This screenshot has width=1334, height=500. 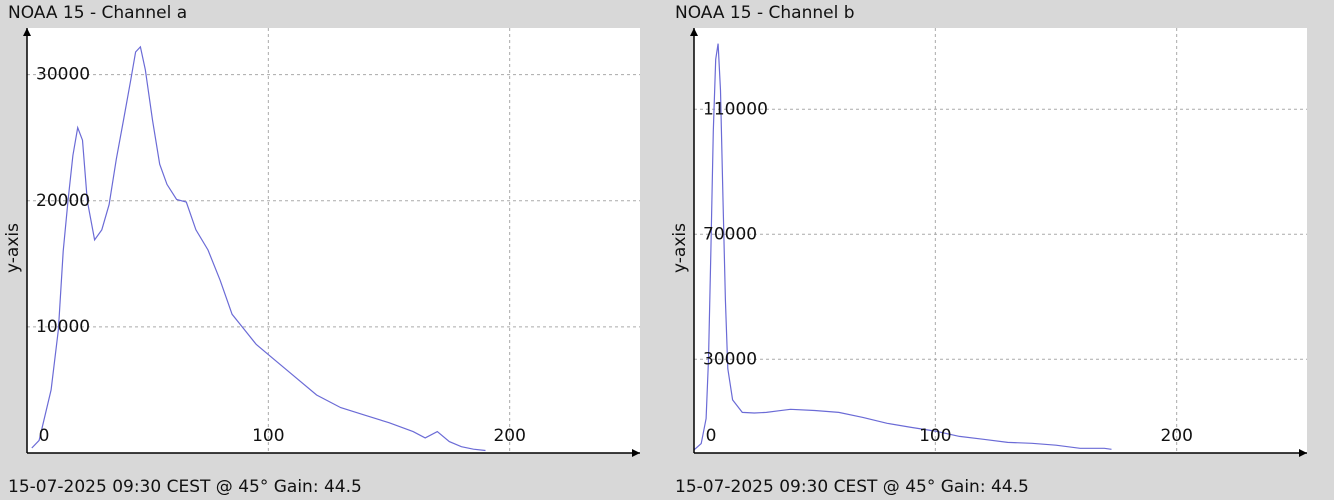 What do you see at coordinates (63, 201) in the screenshot?
I see `y-tick-label: 20000` at bounding box center [63, 201].